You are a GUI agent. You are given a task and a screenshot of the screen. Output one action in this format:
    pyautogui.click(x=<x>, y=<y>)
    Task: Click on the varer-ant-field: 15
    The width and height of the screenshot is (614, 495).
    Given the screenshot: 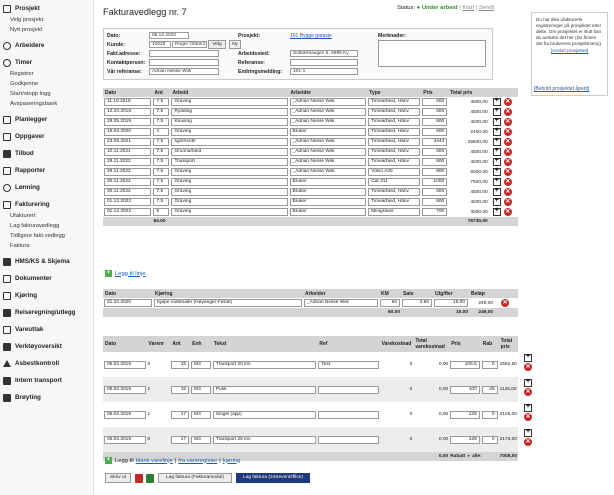 What is the action you would take?
    pyautogui.click(x=180, y=364)
    